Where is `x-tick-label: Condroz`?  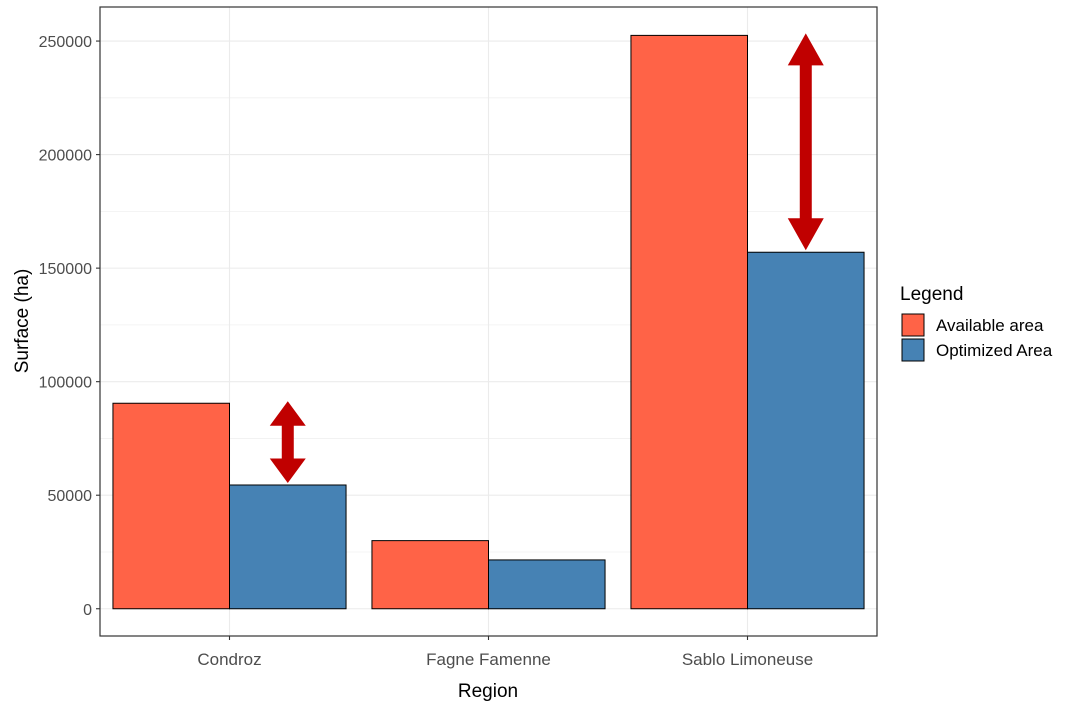
x-tick-label: Condroz is located at coordinates (229, 659).